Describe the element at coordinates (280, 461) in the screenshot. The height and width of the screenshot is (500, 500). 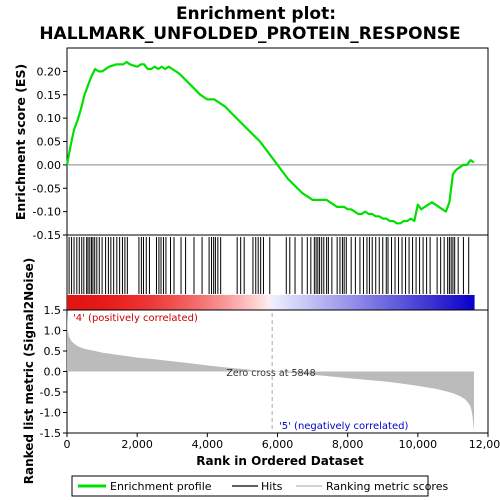
I see `rank-xlabel: Rank in Ordered Dataset` at that location.